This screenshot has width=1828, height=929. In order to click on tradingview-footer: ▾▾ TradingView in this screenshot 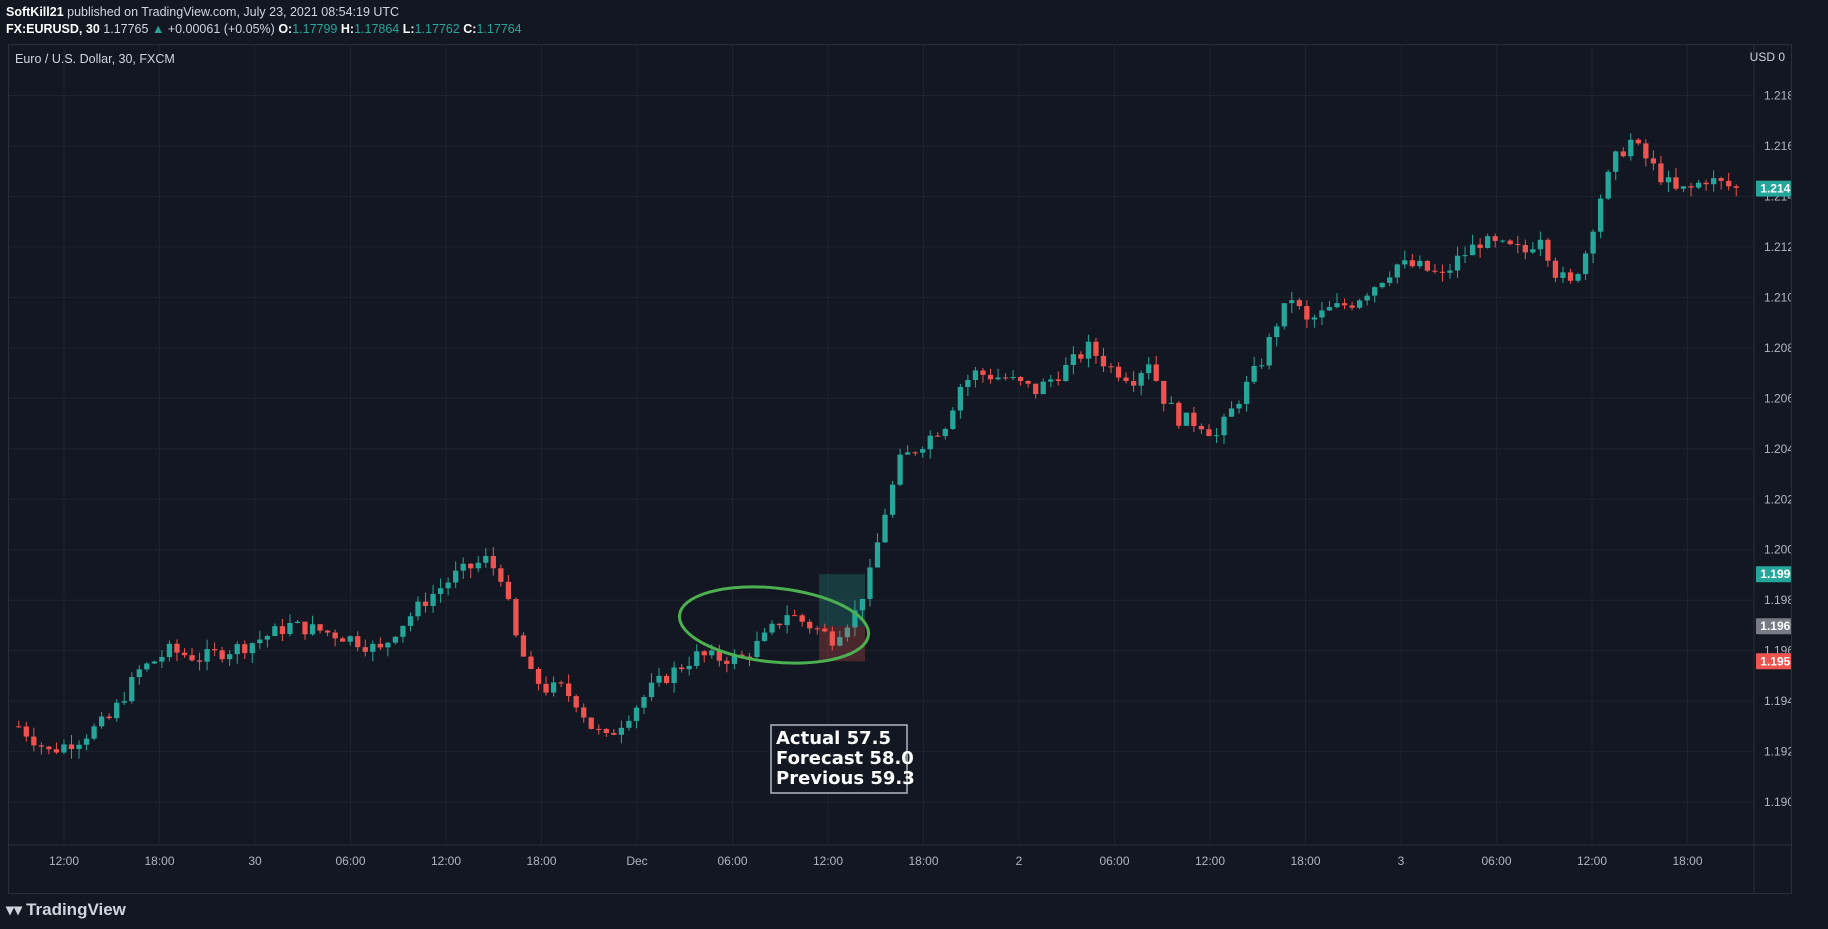, I will do `click(66, 910)`.